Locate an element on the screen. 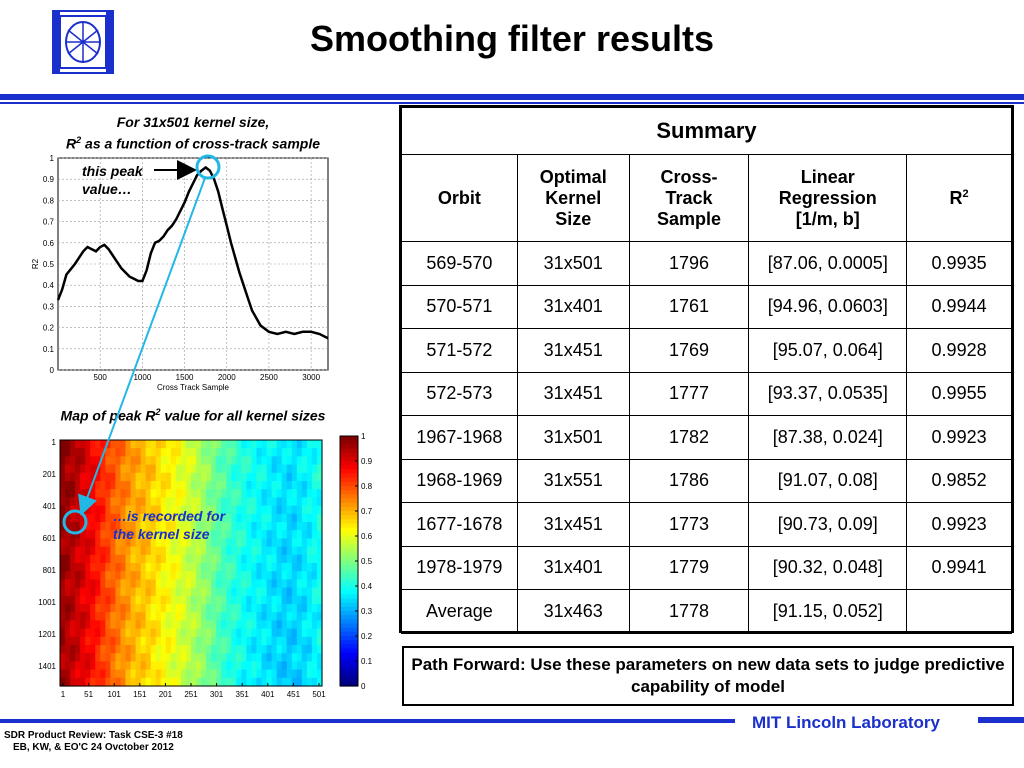 This screenshot has height=768, width=1024. y-tick-label: 0.2 is located at coordinates (49, 328).